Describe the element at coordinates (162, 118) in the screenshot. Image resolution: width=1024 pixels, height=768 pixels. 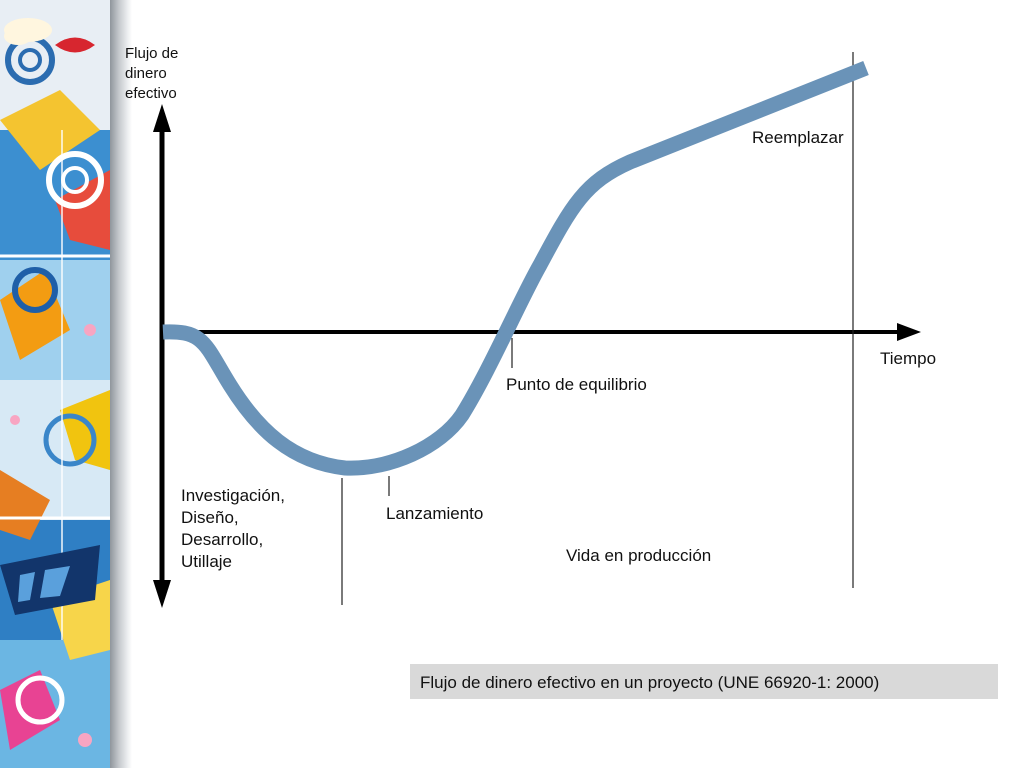
I see `y-axis-up-arrow-icon` at that location.